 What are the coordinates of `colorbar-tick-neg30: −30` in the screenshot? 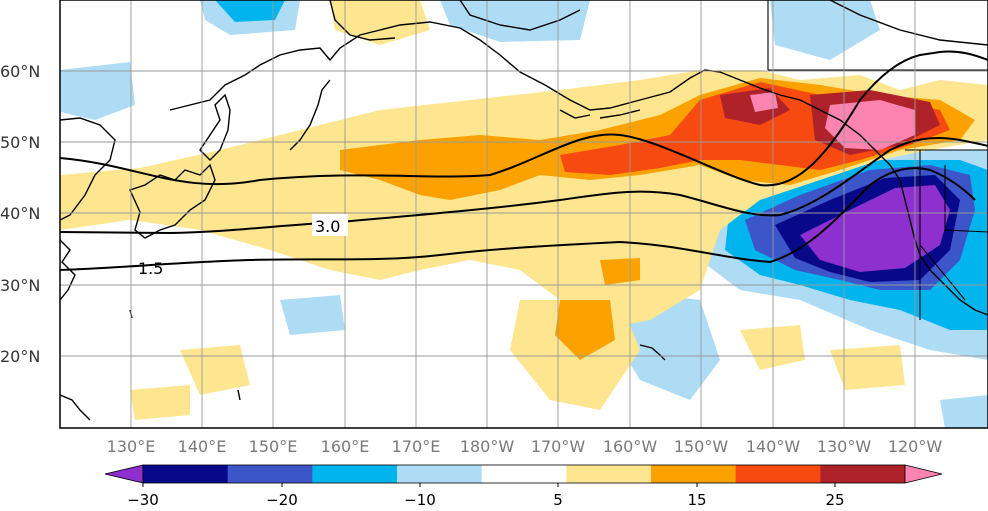 It's located at (143, 500).